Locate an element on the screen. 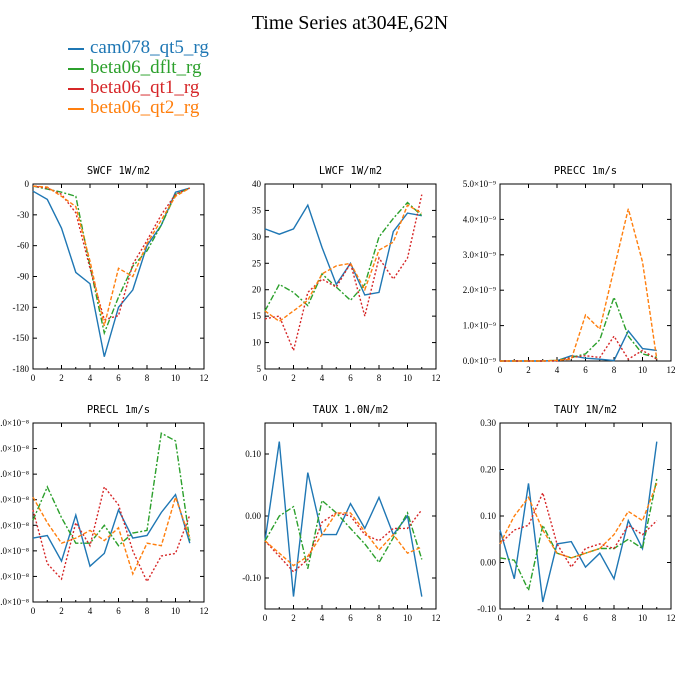 Image resolution: width=700 pixels, height=700 pixels. y-tick-label: 3.0×10⁻⁸ is located at coordinates (14, 525).